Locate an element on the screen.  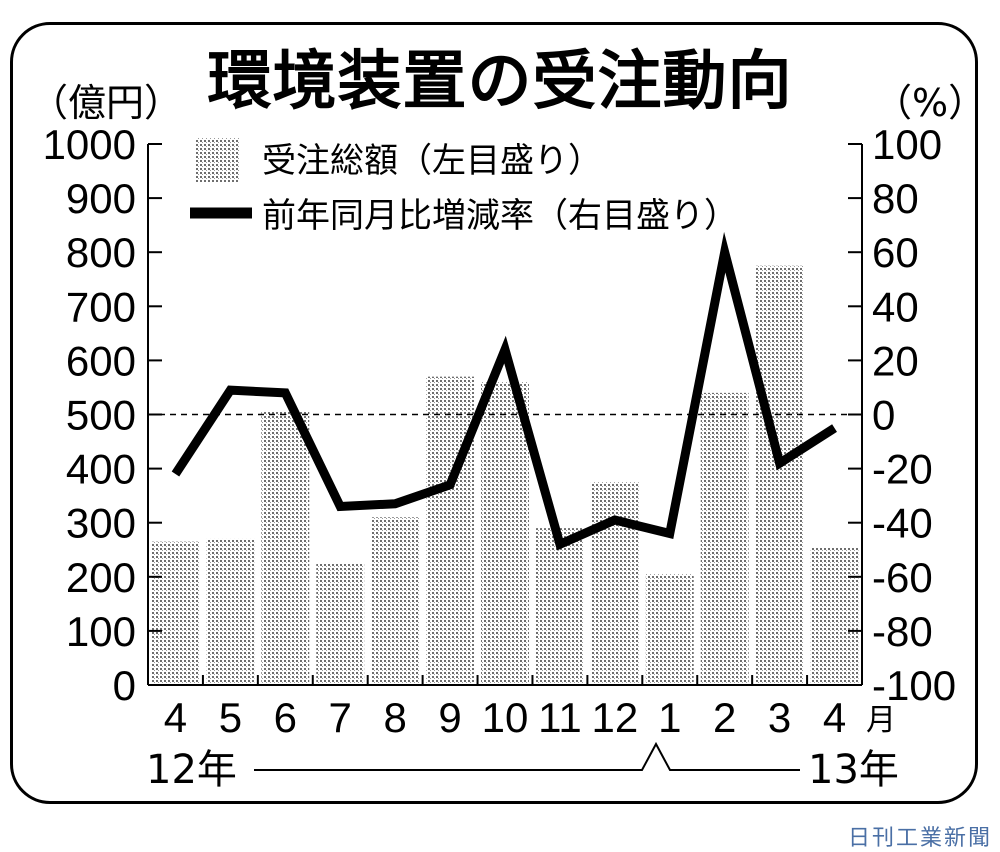
legend-bar-label: 受注総額（左目盛り） is located at coordinates (432, 161).